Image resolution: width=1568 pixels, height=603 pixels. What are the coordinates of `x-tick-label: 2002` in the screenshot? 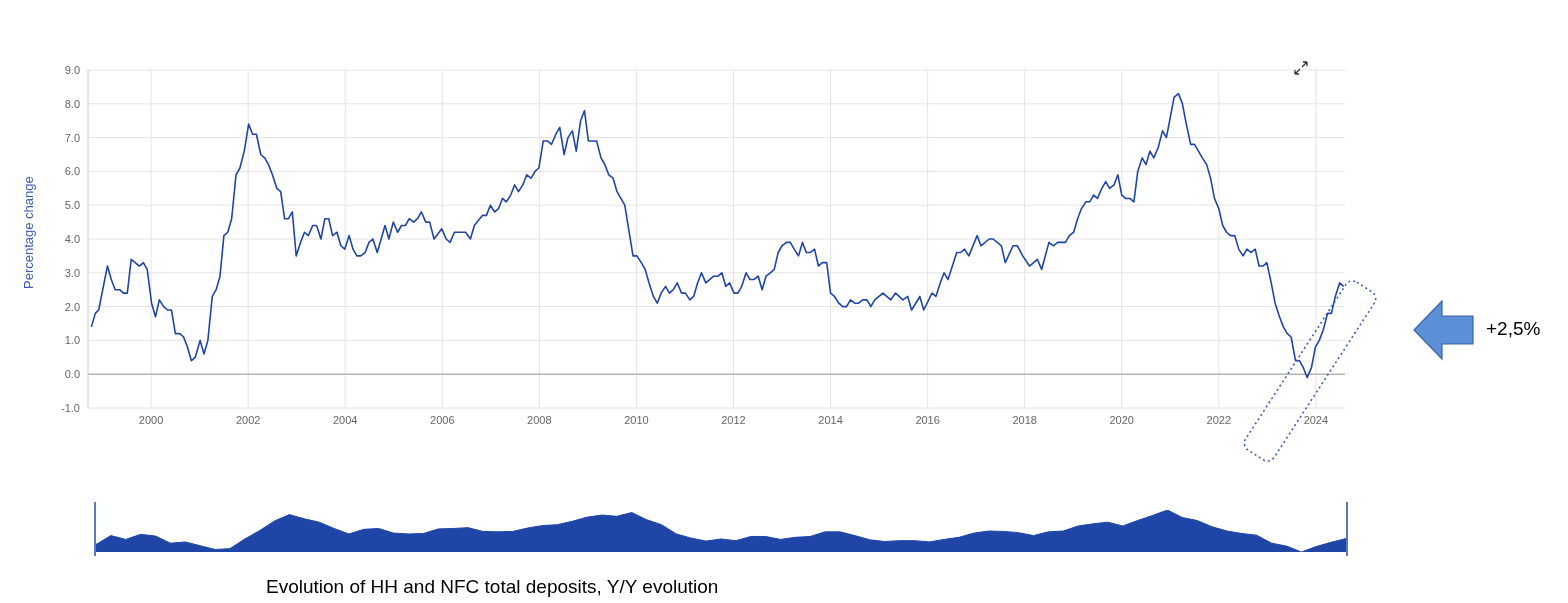 It's located at (248, 419).